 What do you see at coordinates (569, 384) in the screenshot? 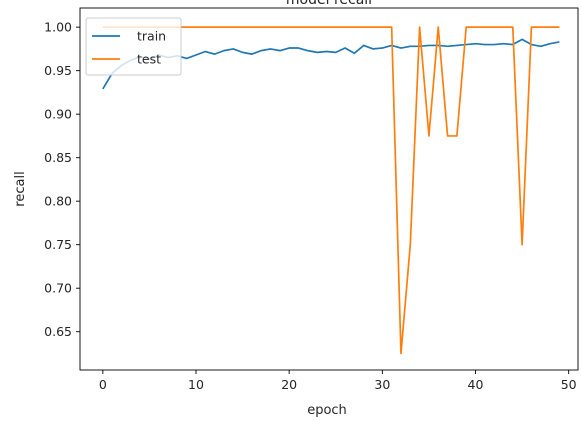
I see `x-tick-label: 50` at bounding box center [569, 384].